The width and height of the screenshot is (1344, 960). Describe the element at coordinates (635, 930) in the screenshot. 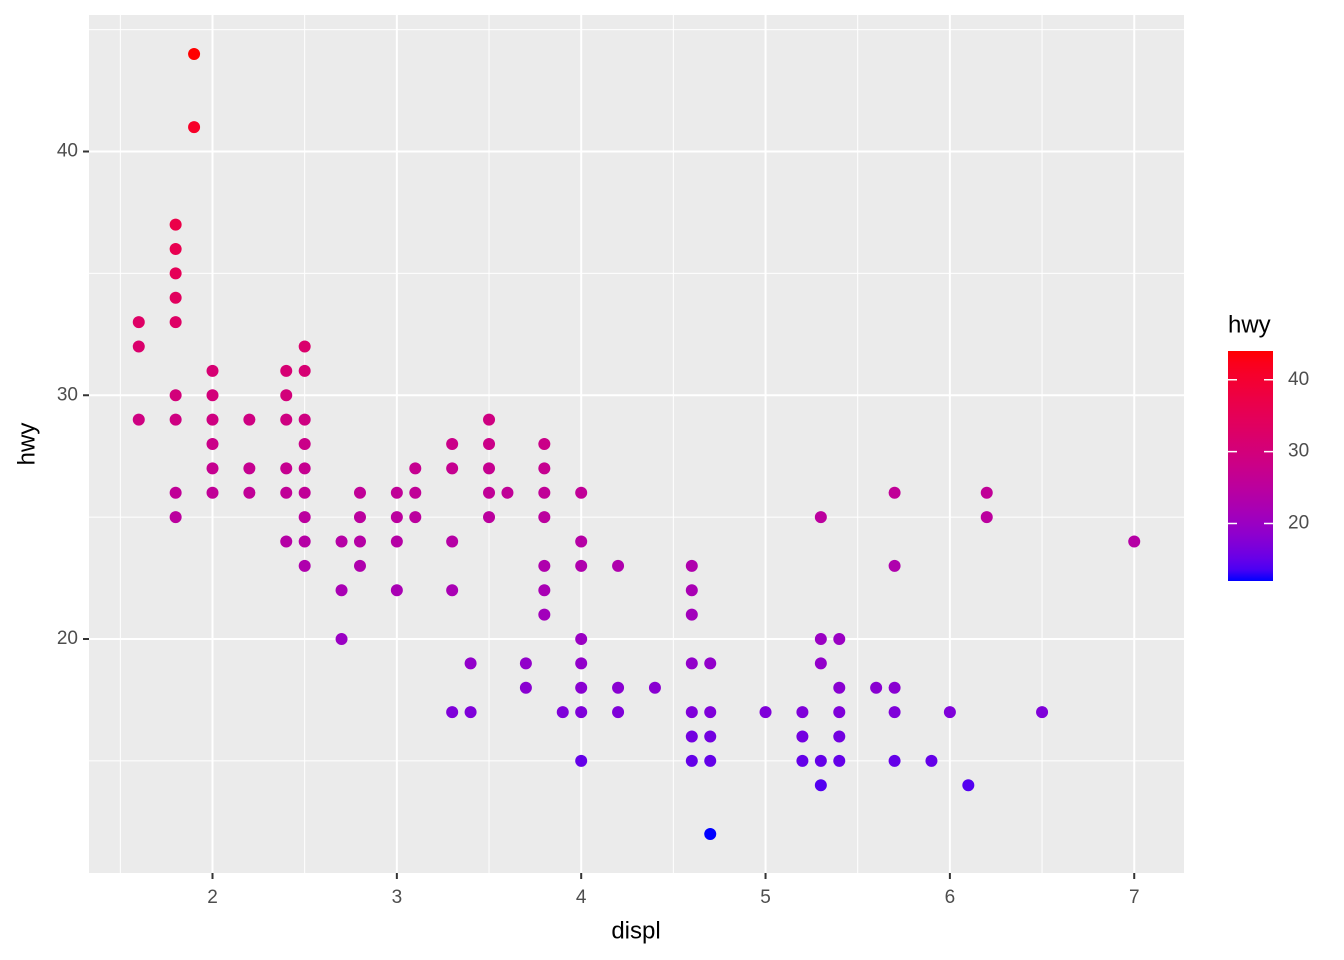

I see `x-axis-title: displ` at that location.